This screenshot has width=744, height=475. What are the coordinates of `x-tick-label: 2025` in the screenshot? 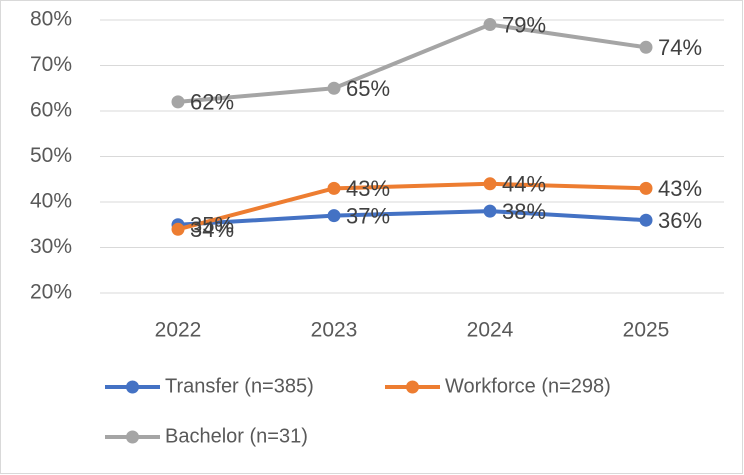 It's located at (646, 330).